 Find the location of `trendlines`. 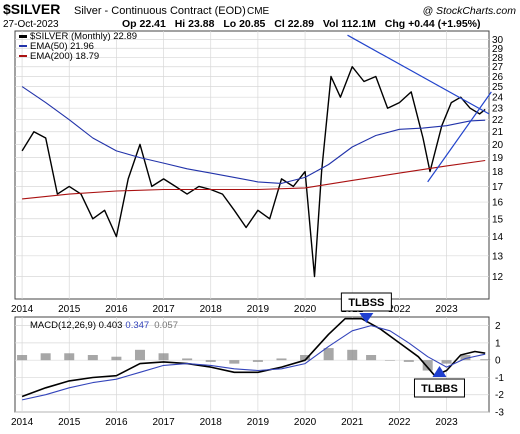

trendlines is located at coordinates (419, 108).